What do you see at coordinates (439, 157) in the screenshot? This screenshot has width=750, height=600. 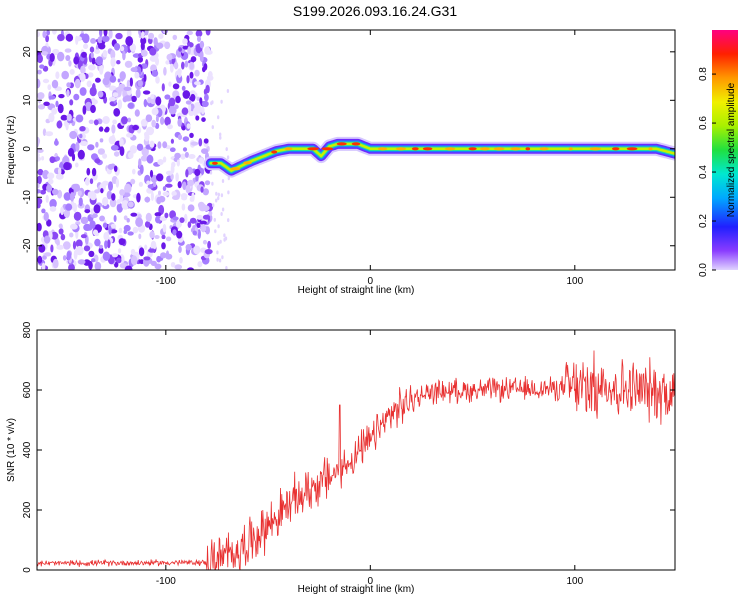 I see `spectrogram-signal-track` at bounding box center [439, 157].